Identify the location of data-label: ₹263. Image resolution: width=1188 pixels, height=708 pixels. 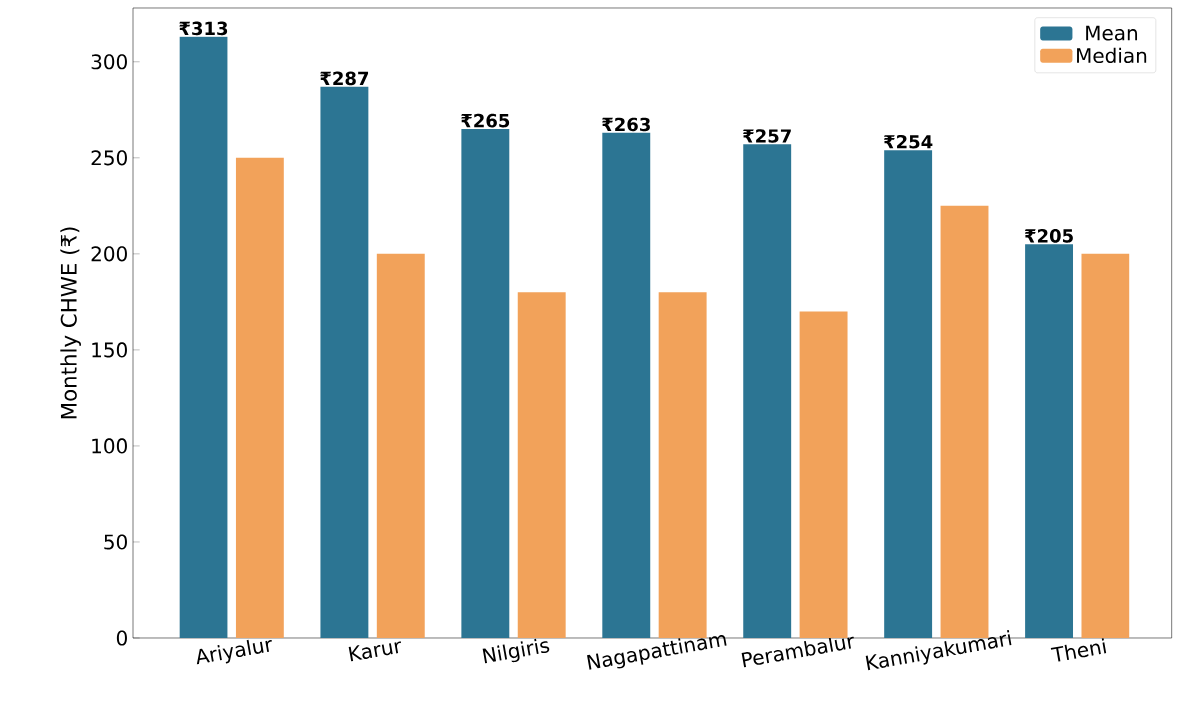
(626, 124).